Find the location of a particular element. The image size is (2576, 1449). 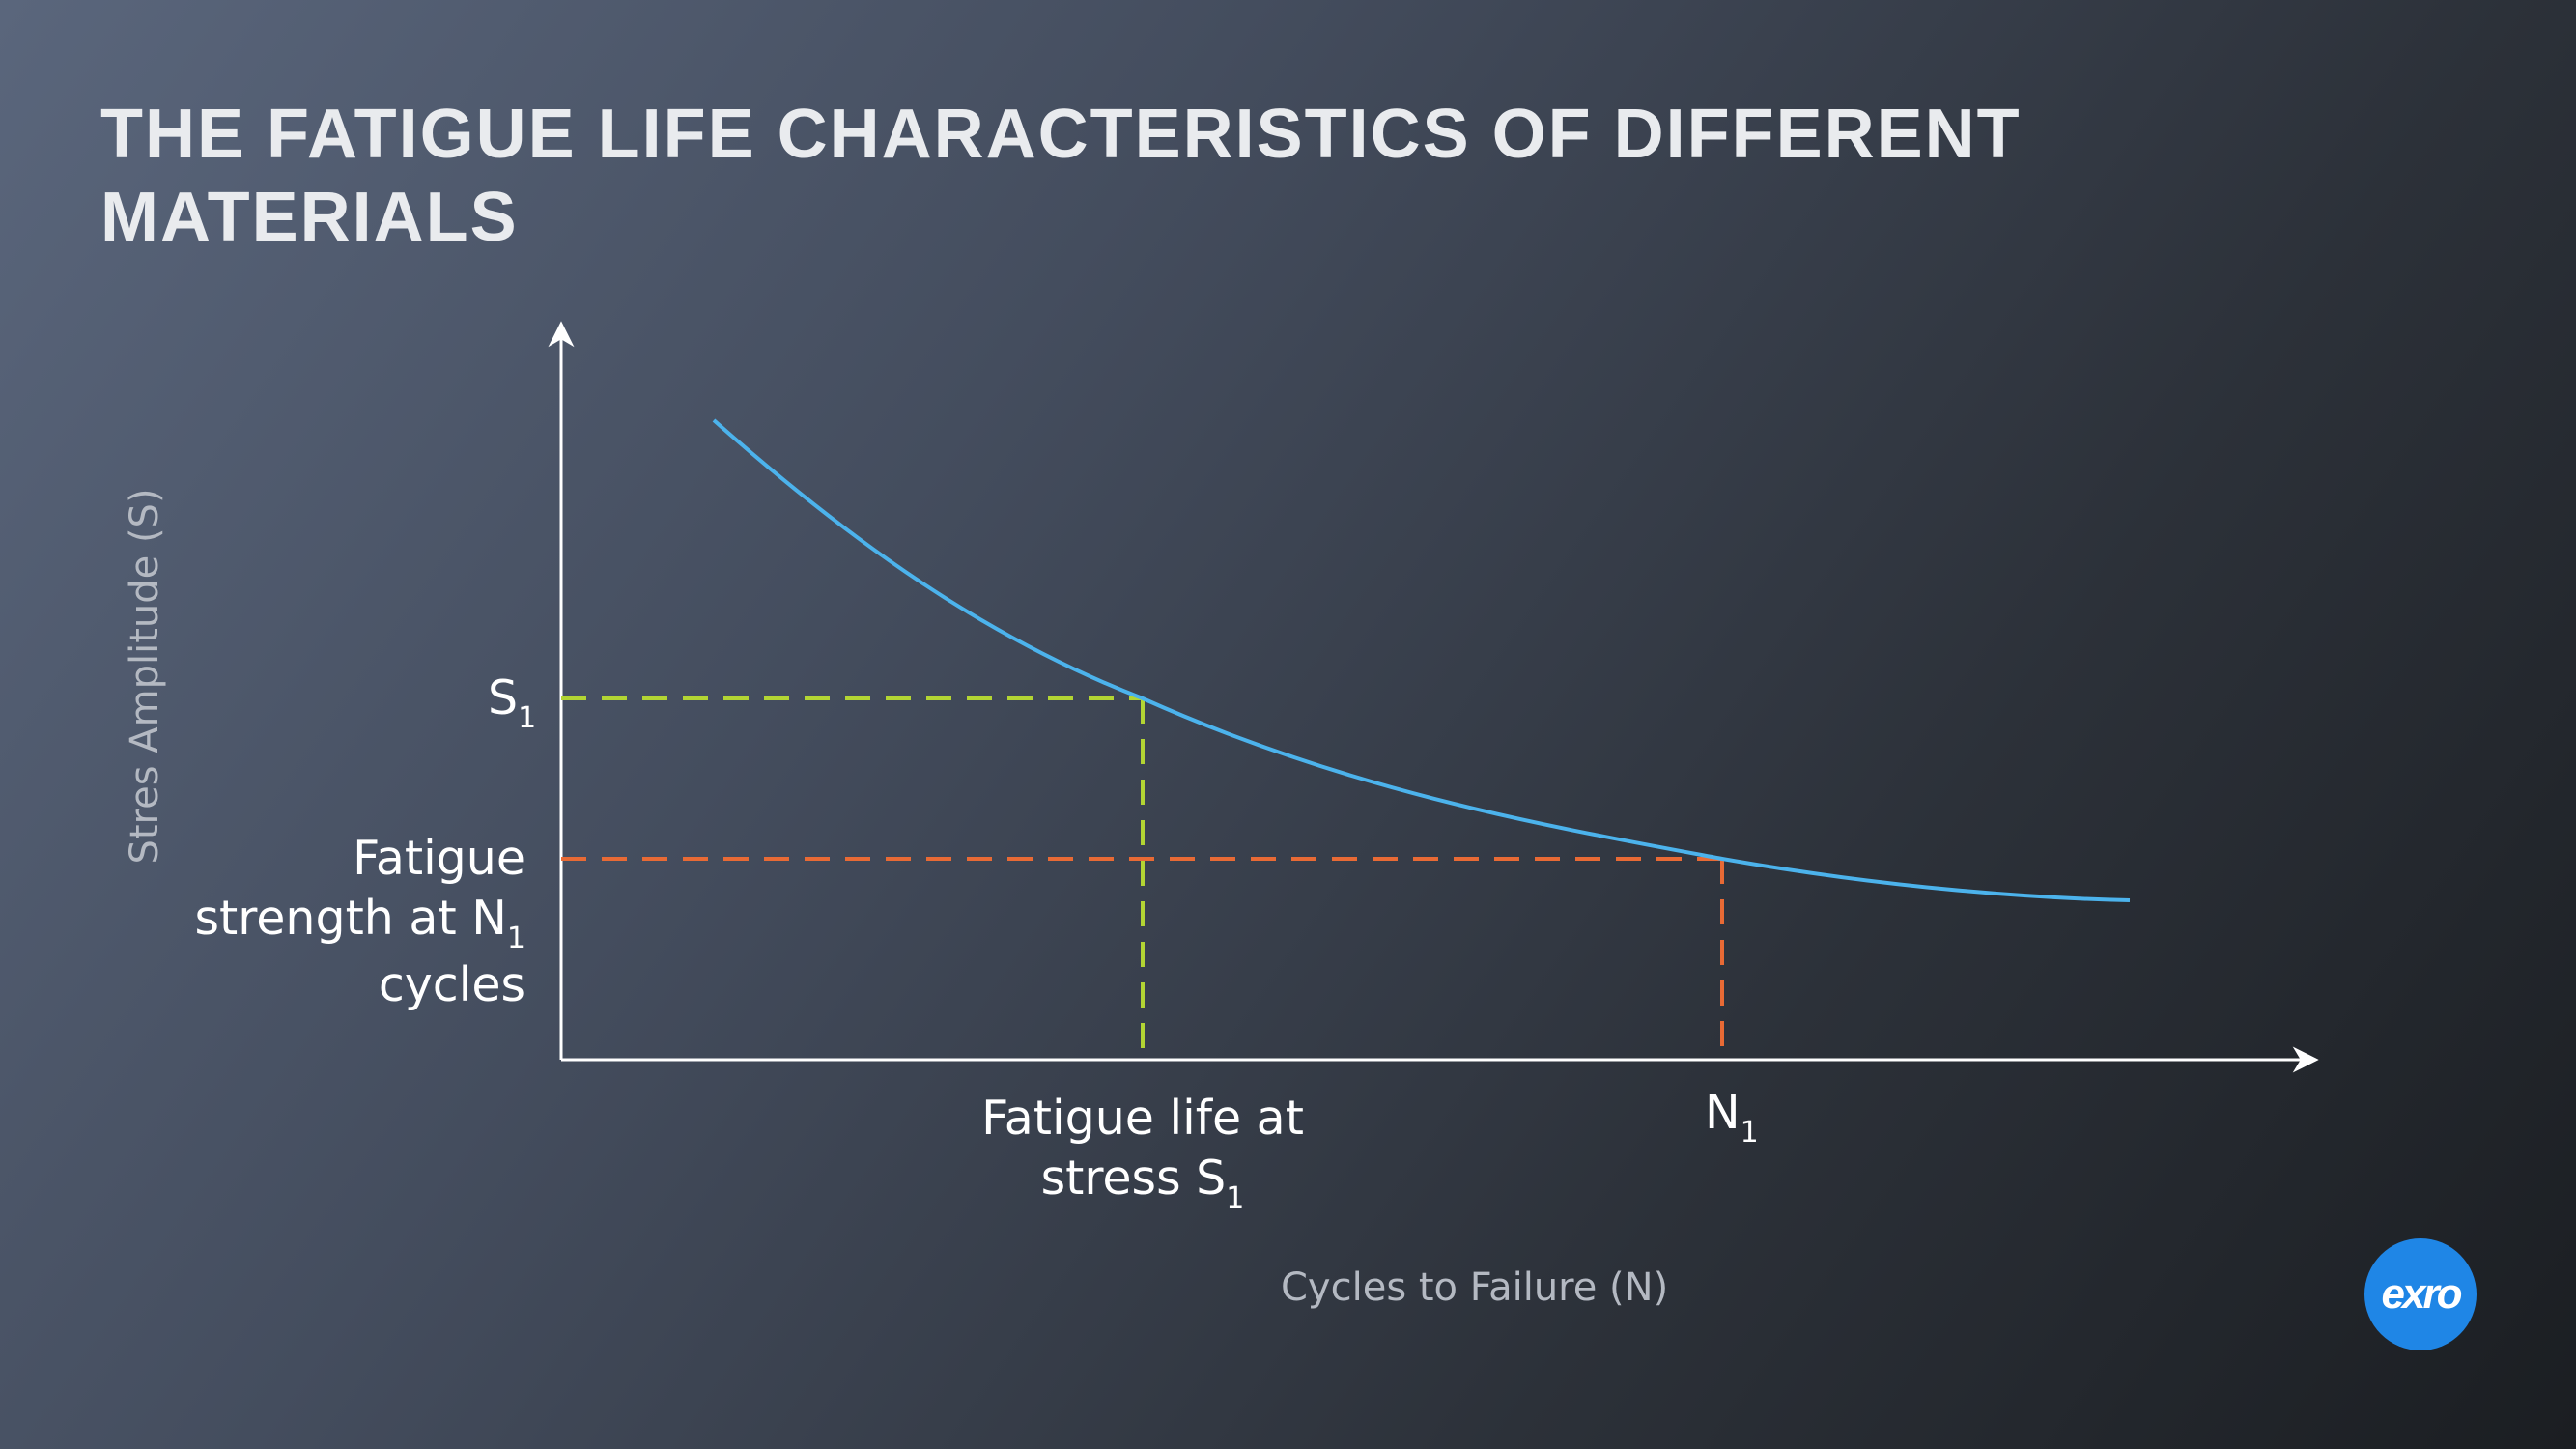

y-axis-title: Stres Amplitude (S) is located at coordinates (145, 676).